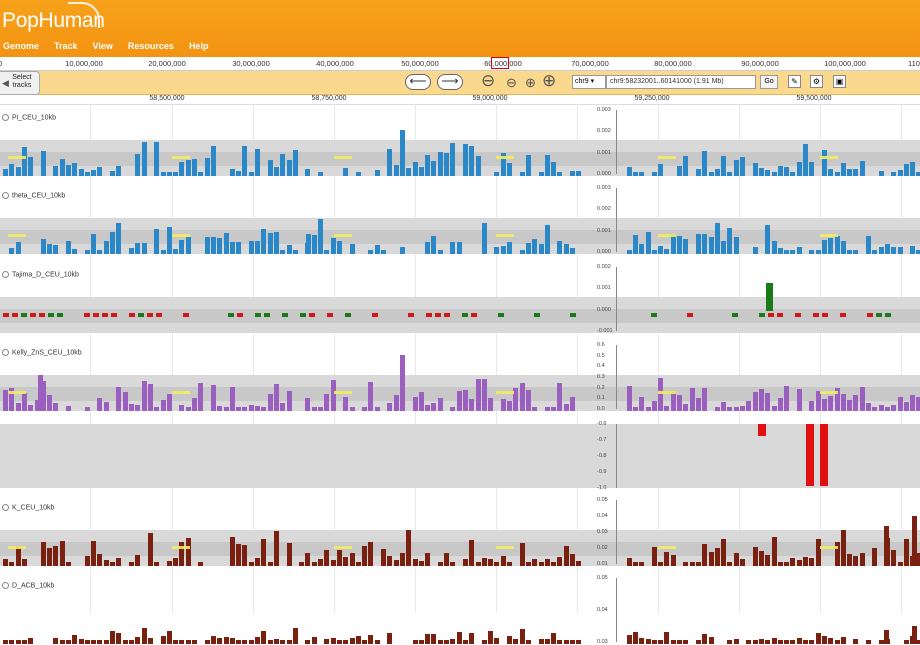 The width and height of the screenshot is (920, 645). Describe the element at coordinates (450, 82) in the screenshot. I see `pan-right-button: ⟶` at that location.